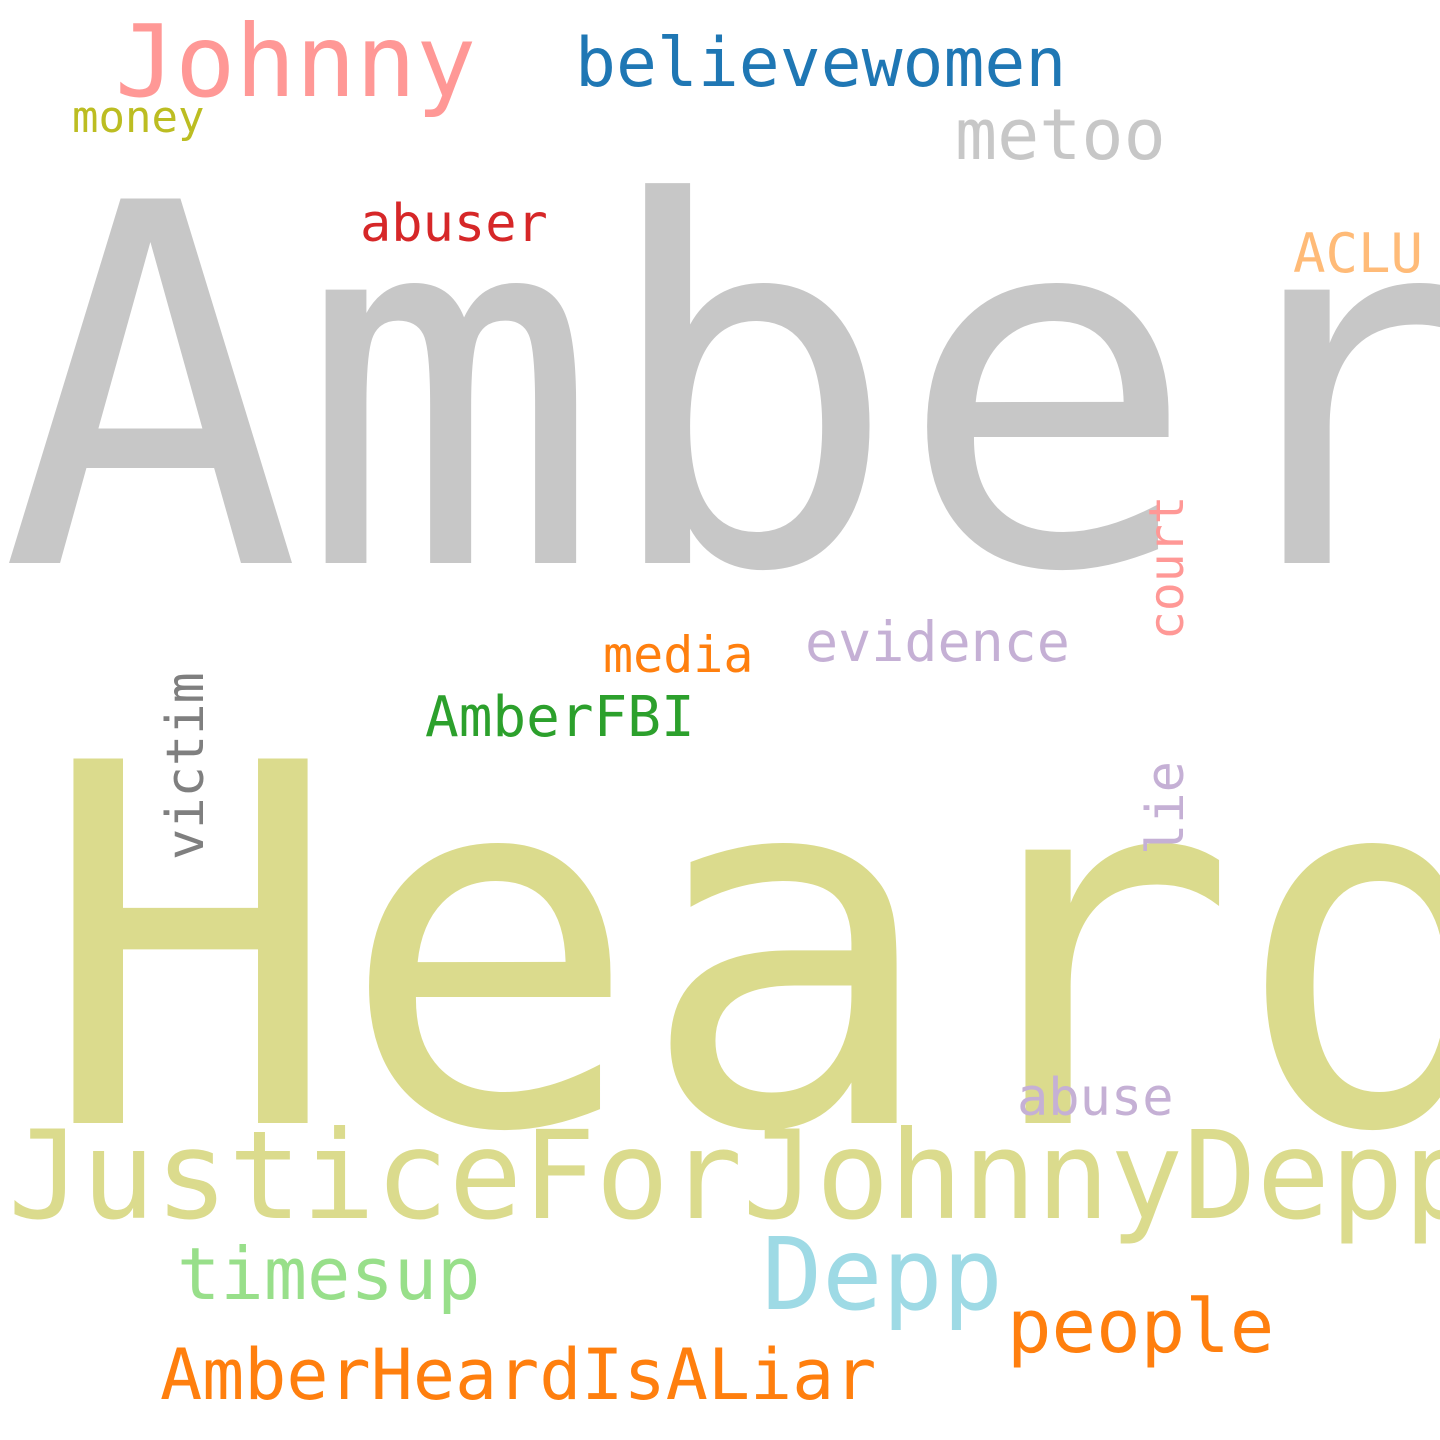 The image size is (1440, 1440). I want to click on word-victim: victim, so click(186, 766).